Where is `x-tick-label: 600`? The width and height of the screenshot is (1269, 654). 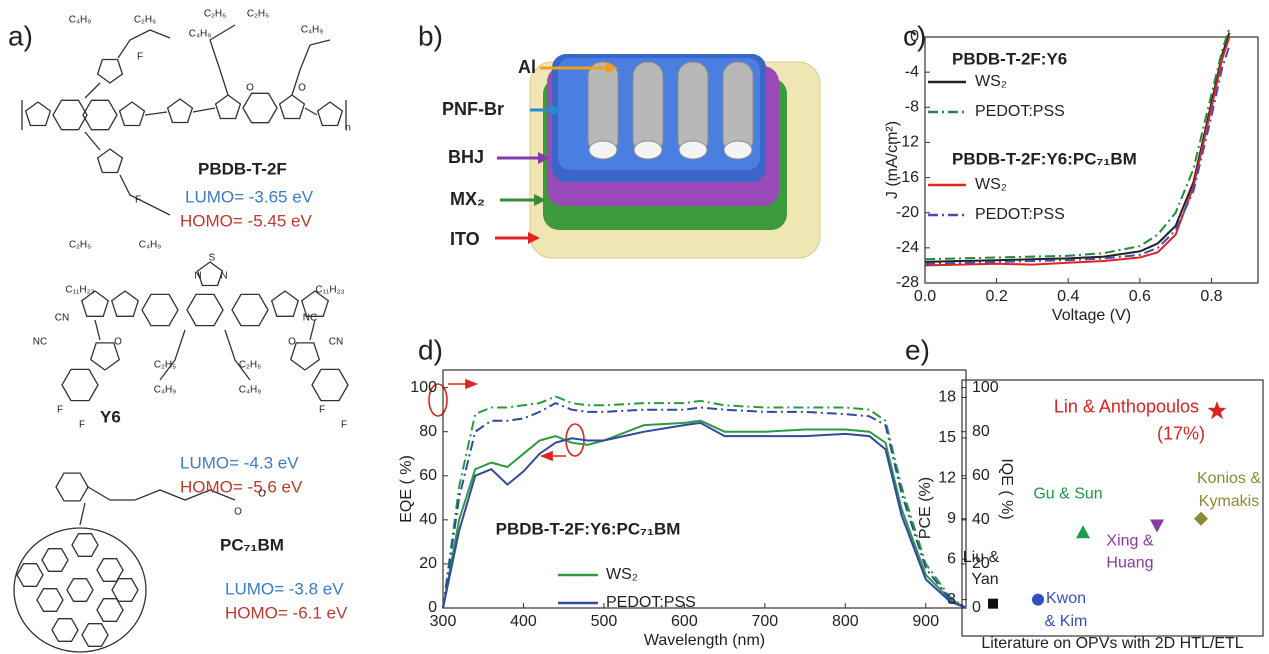 x-tick-label: 600 is located at coordinates (684, 621).